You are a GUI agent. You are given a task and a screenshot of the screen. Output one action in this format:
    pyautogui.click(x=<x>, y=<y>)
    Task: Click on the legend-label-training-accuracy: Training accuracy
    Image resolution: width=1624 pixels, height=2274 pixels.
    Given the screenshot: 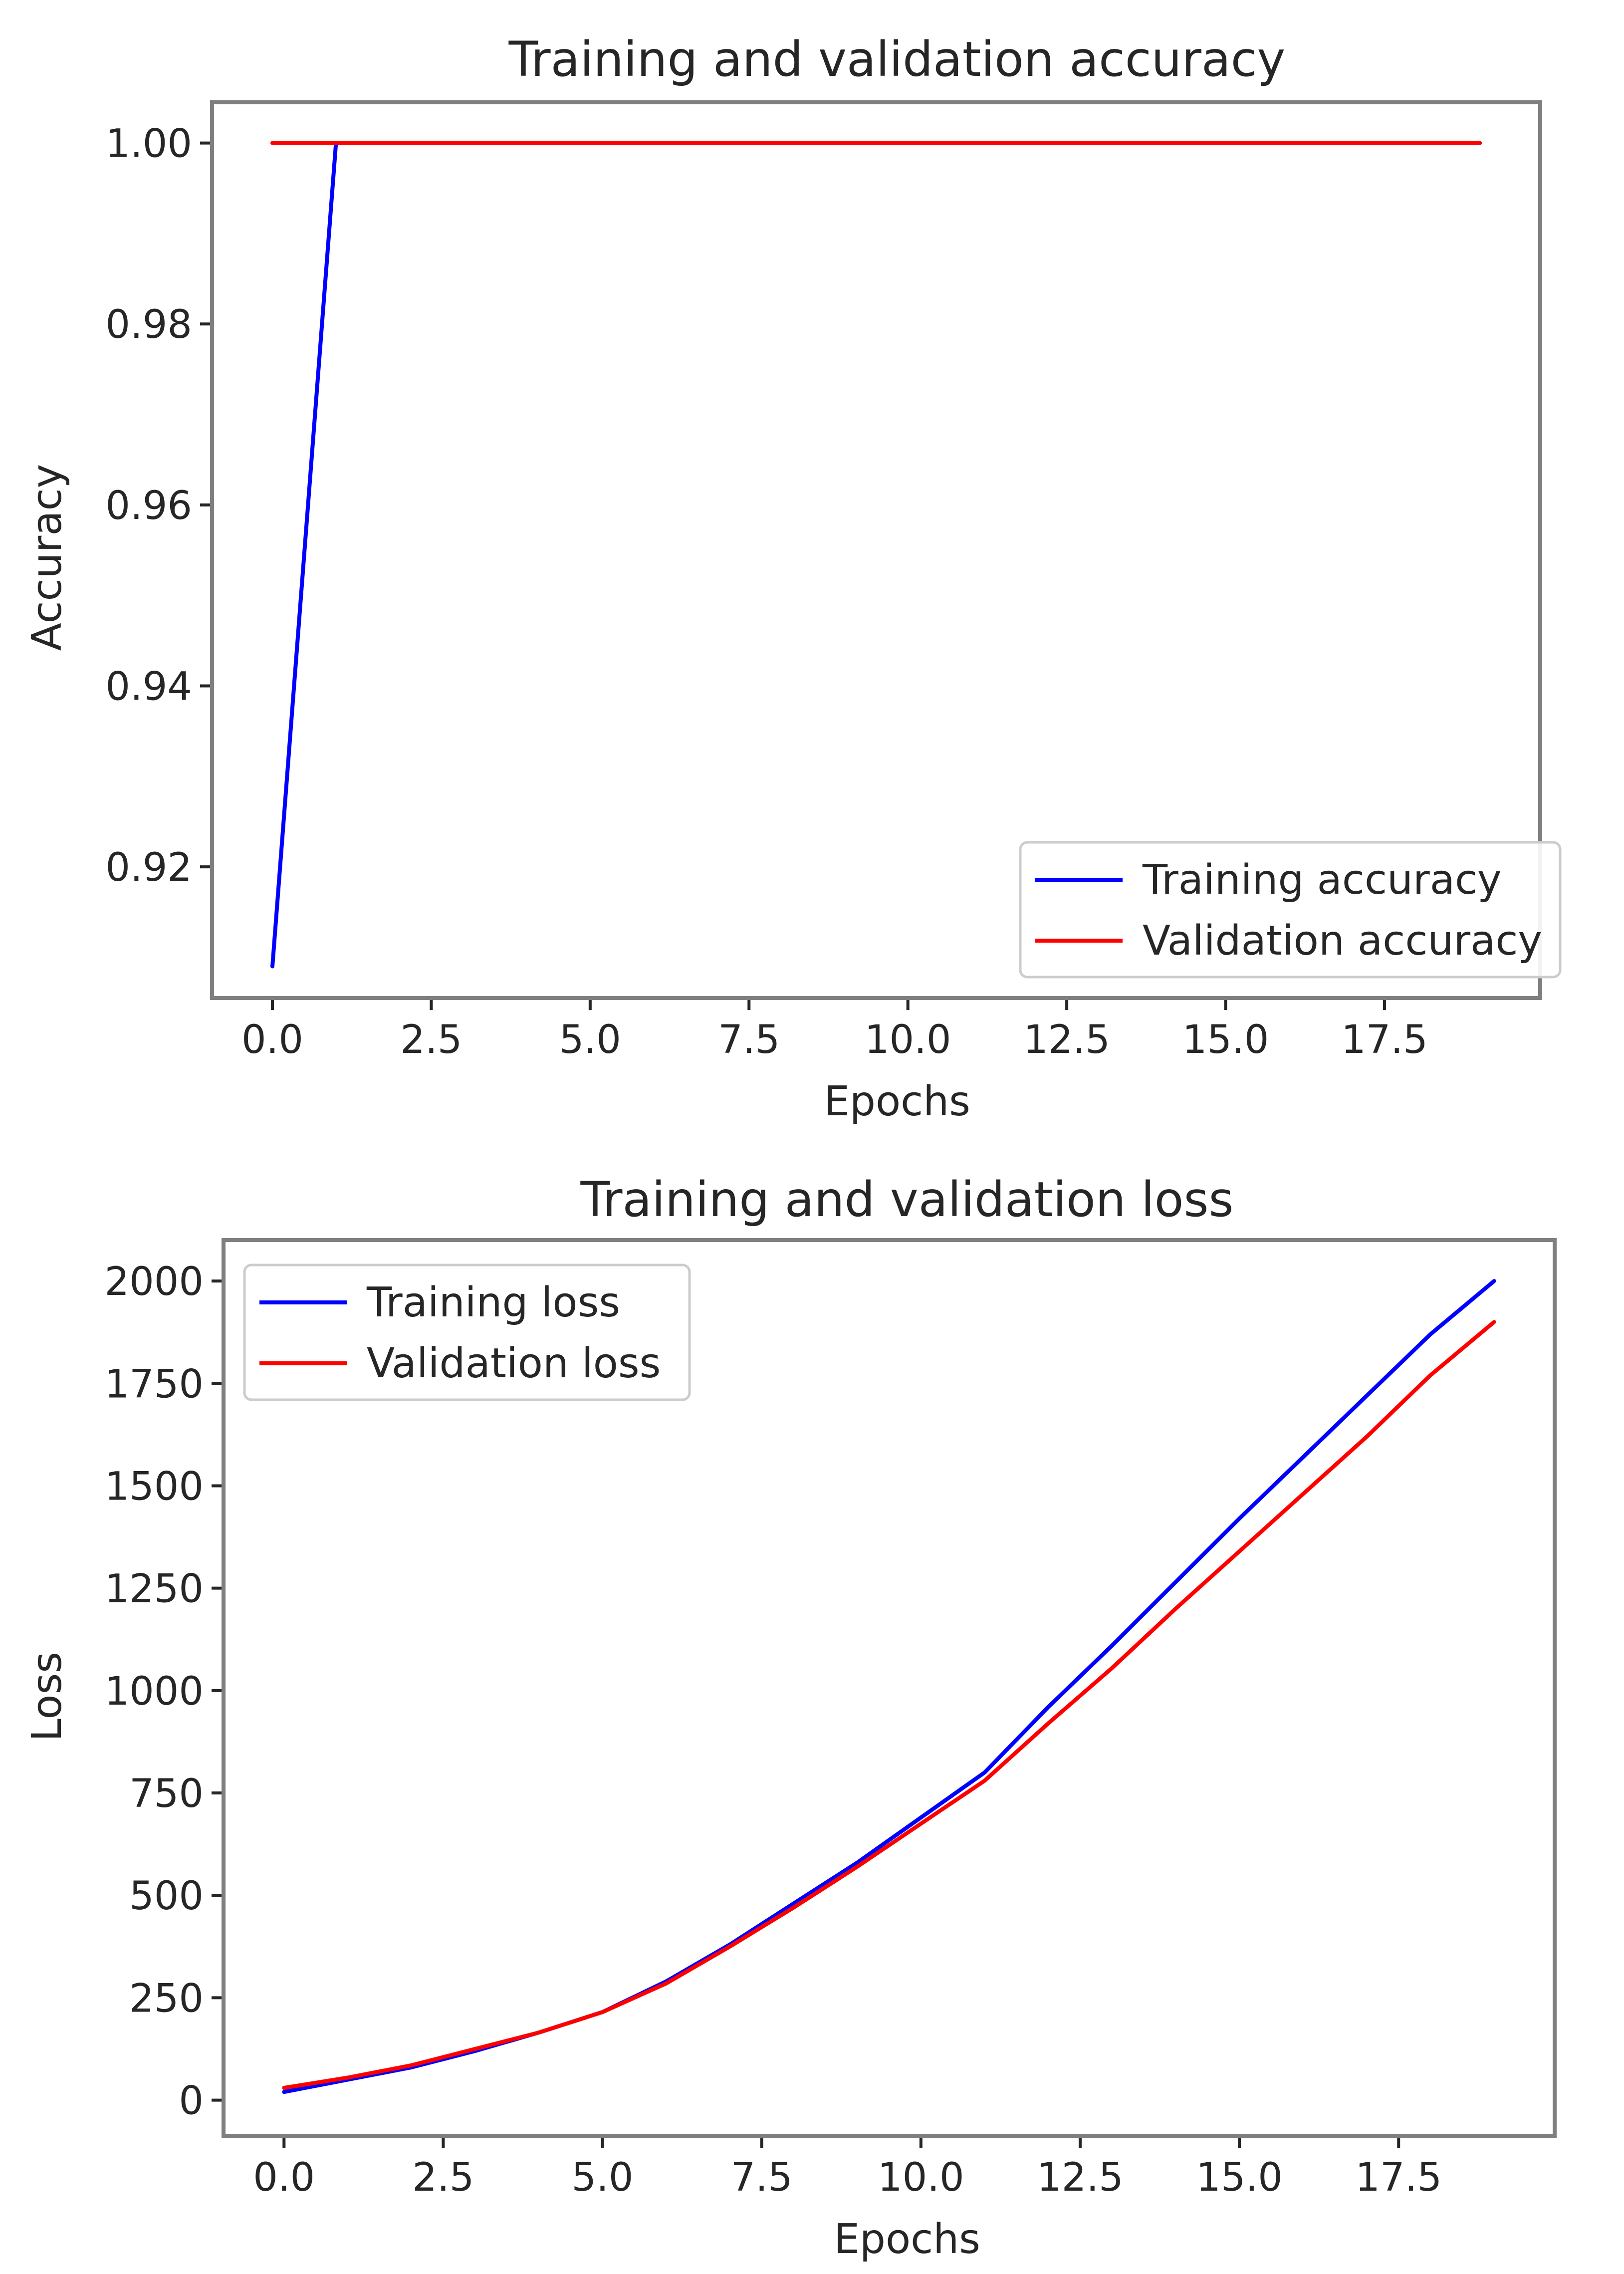 What is the action you would take?
    pyautogui.click(x=1322, y=880)
    